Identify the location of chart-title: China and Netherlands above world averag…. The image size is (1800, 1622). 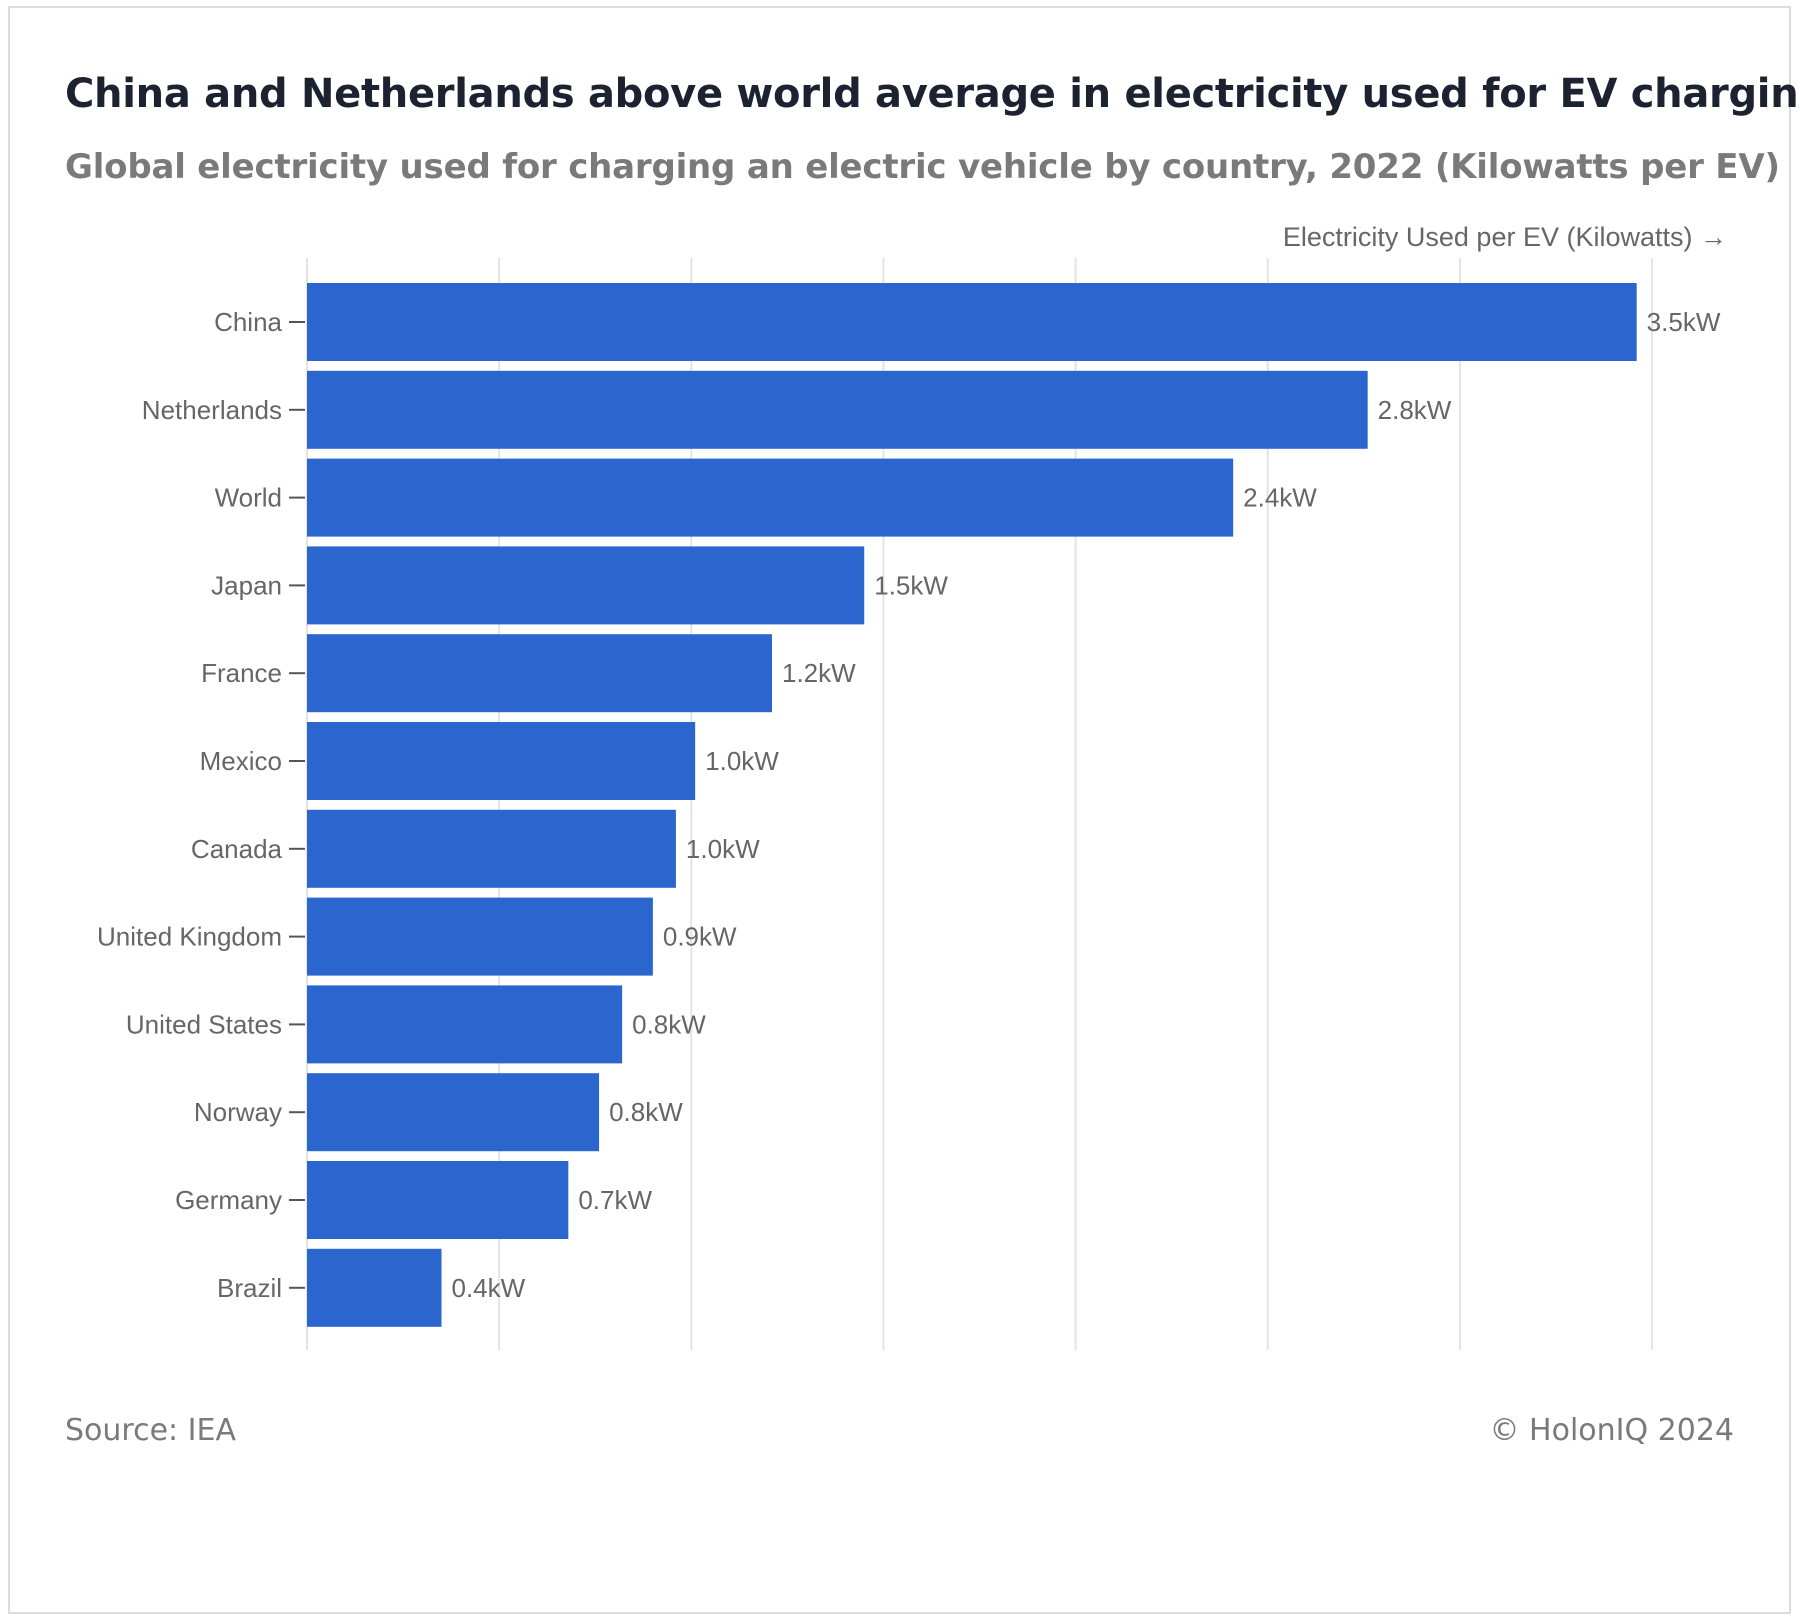
(932, 94).